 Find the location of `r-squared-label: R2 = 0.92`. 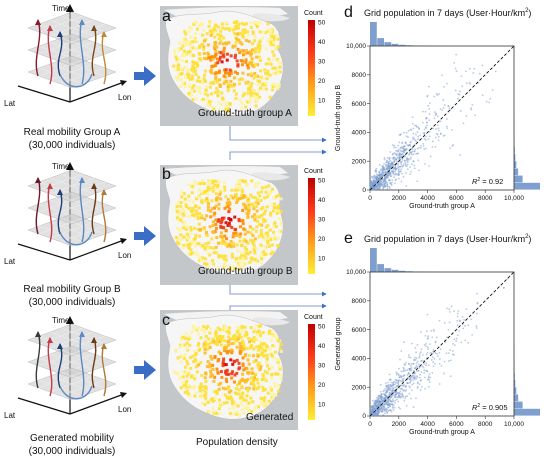

r-squared-label: R2 = 0.92 is located at coordinates (487, 181).